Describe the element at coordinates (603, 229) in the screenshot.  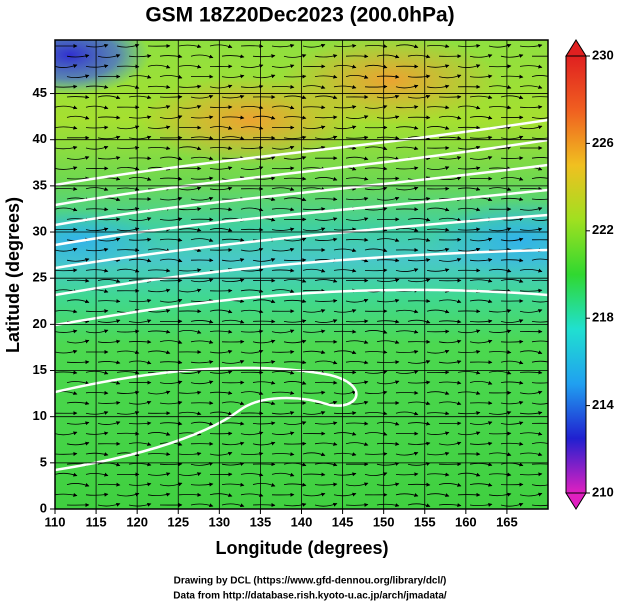
I see `colorbar-tick-label: 222` at that location.